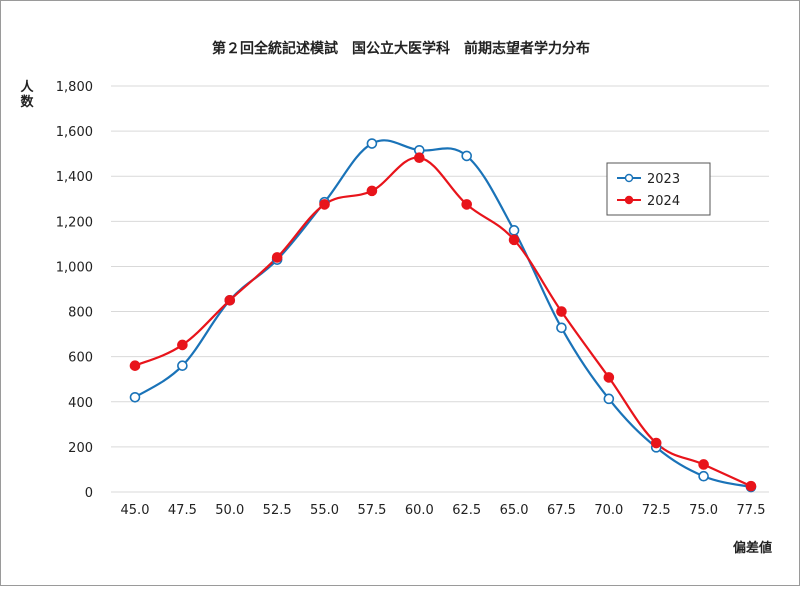  I want to click on x-tick-label: 45.0, so click(135, 510).